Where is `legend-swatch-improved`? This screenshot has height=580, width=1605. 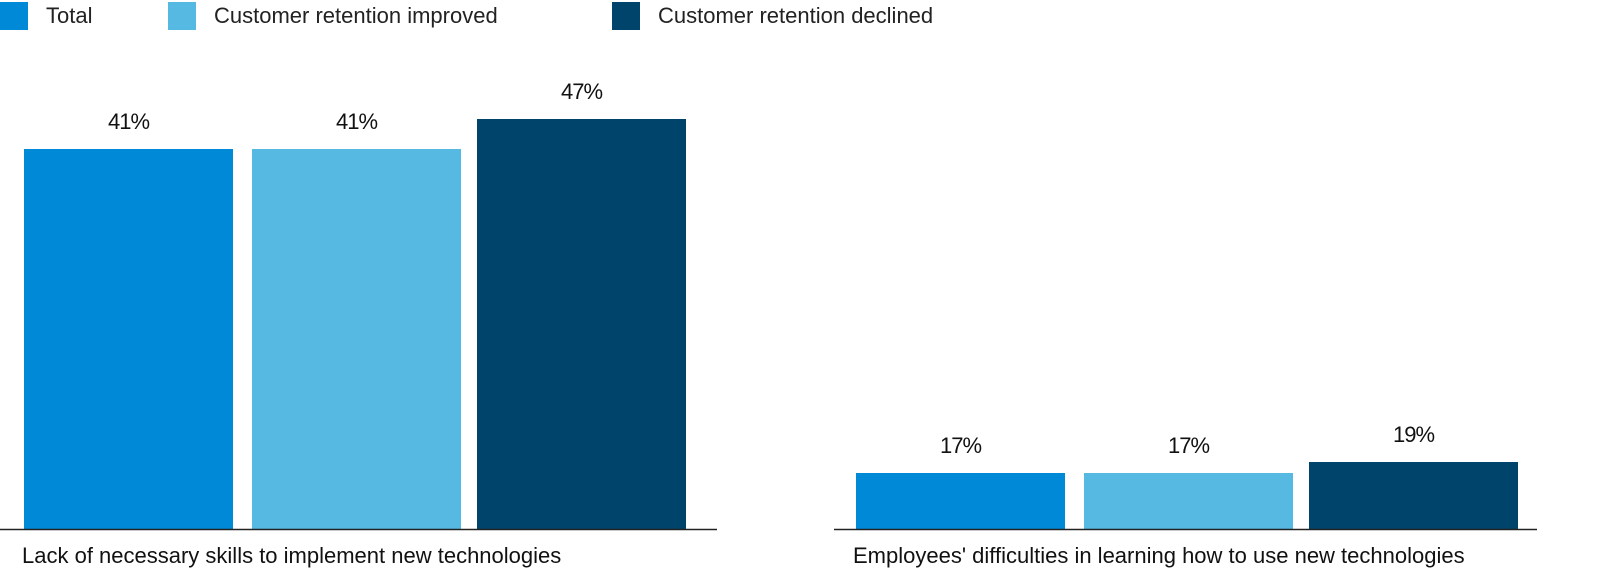
legend-swatch-improved is located at coordinates (182, 16).